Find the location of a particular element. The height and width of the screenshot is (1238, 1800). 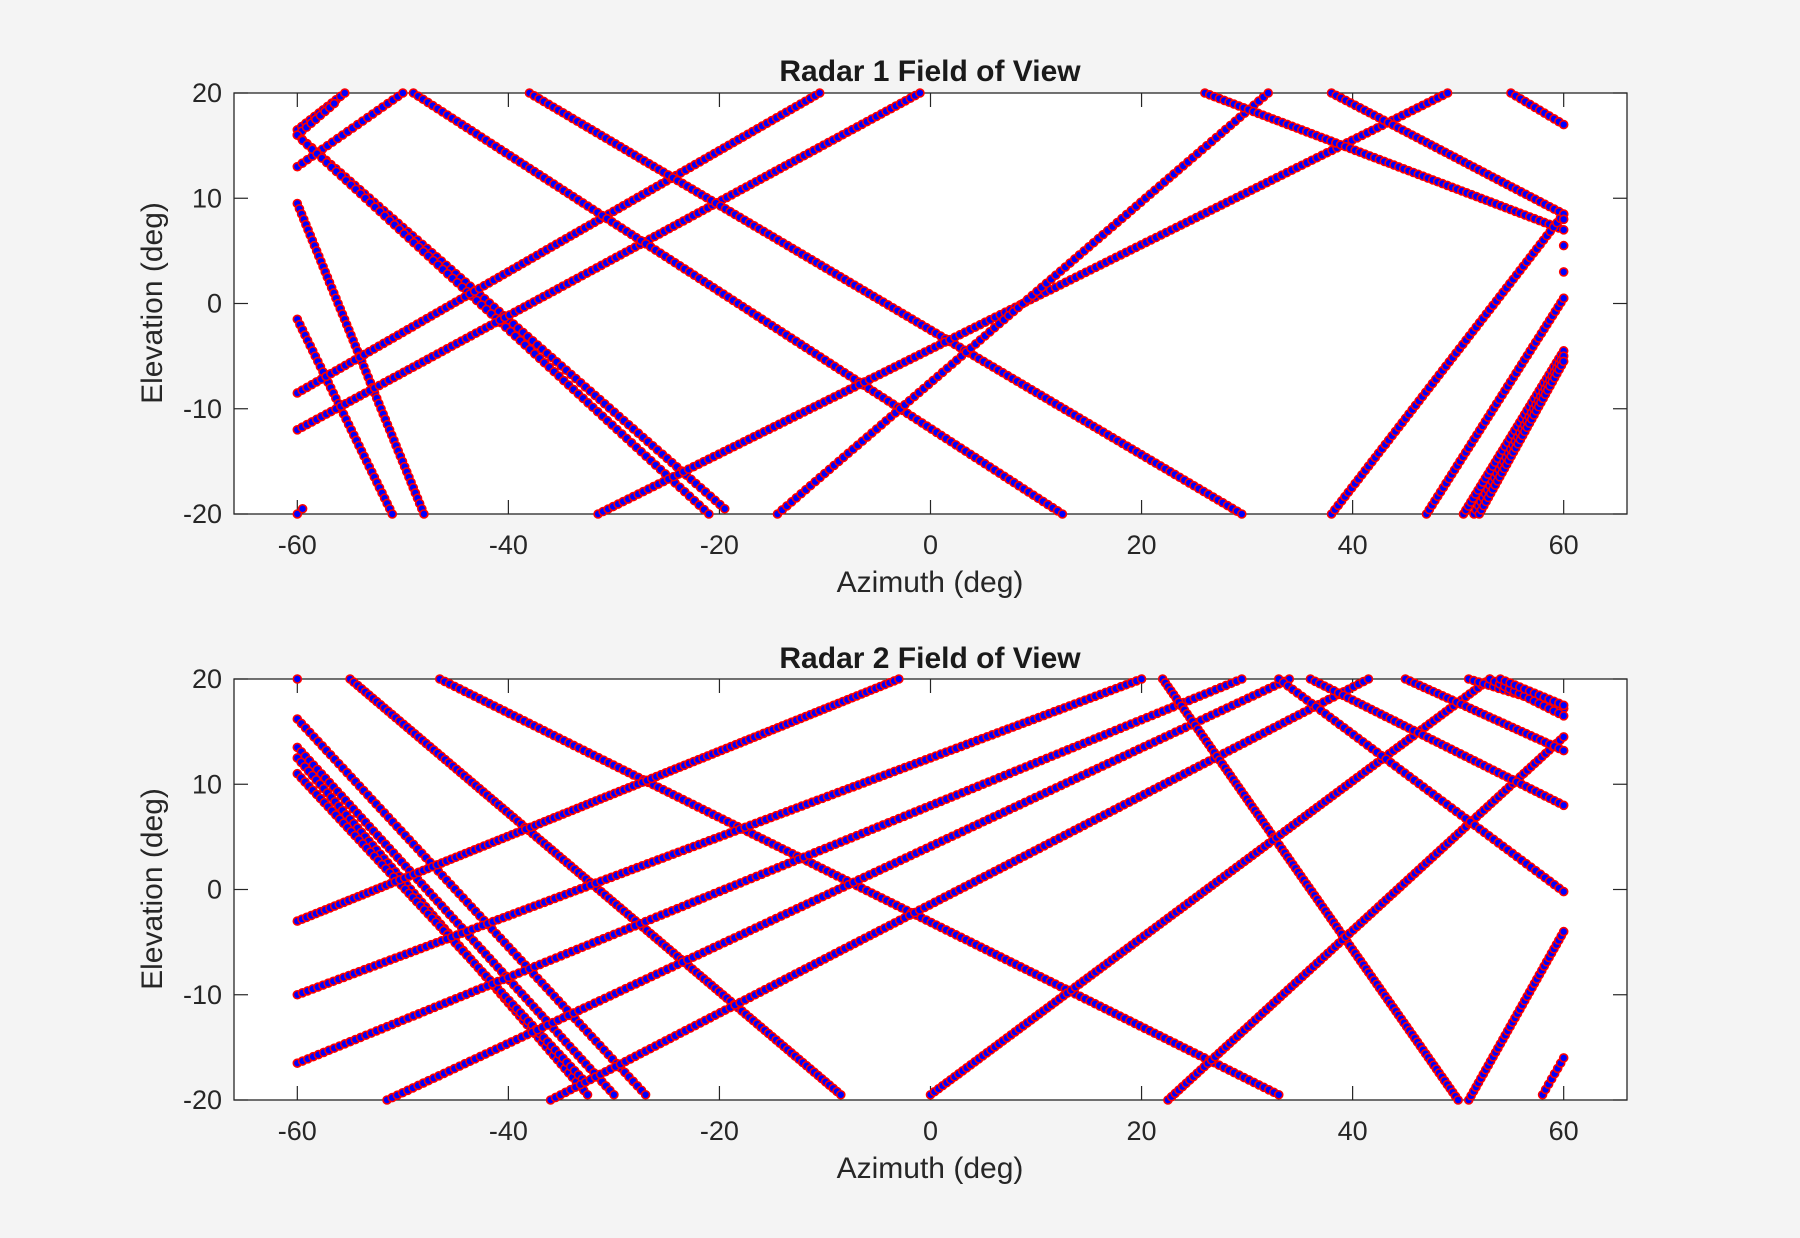

radar-2-track-13-point is located at coordinates (1458, 1100).